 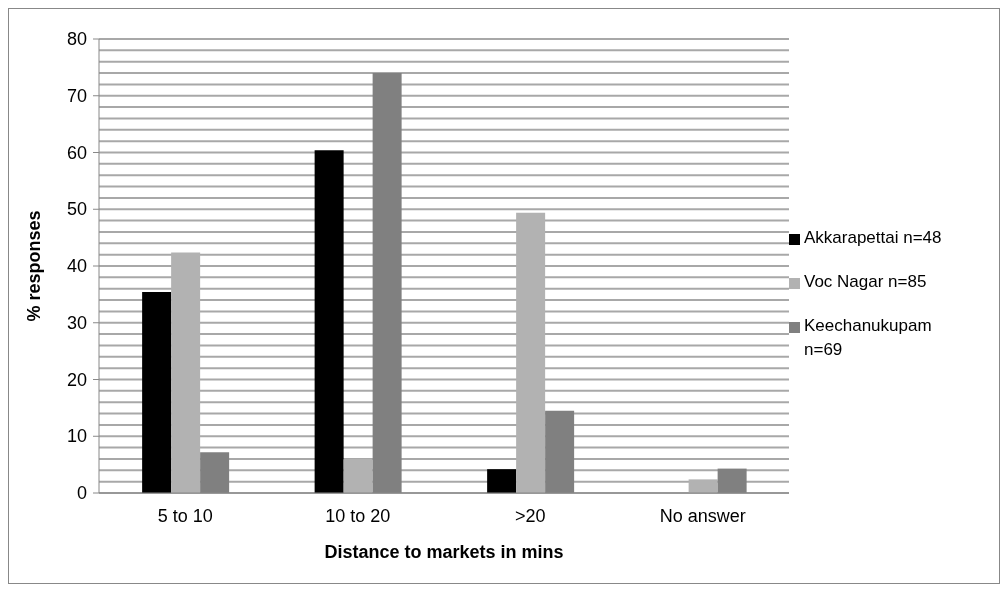 I want to click on y-tick-label: 40, so click(x=76, y=266).